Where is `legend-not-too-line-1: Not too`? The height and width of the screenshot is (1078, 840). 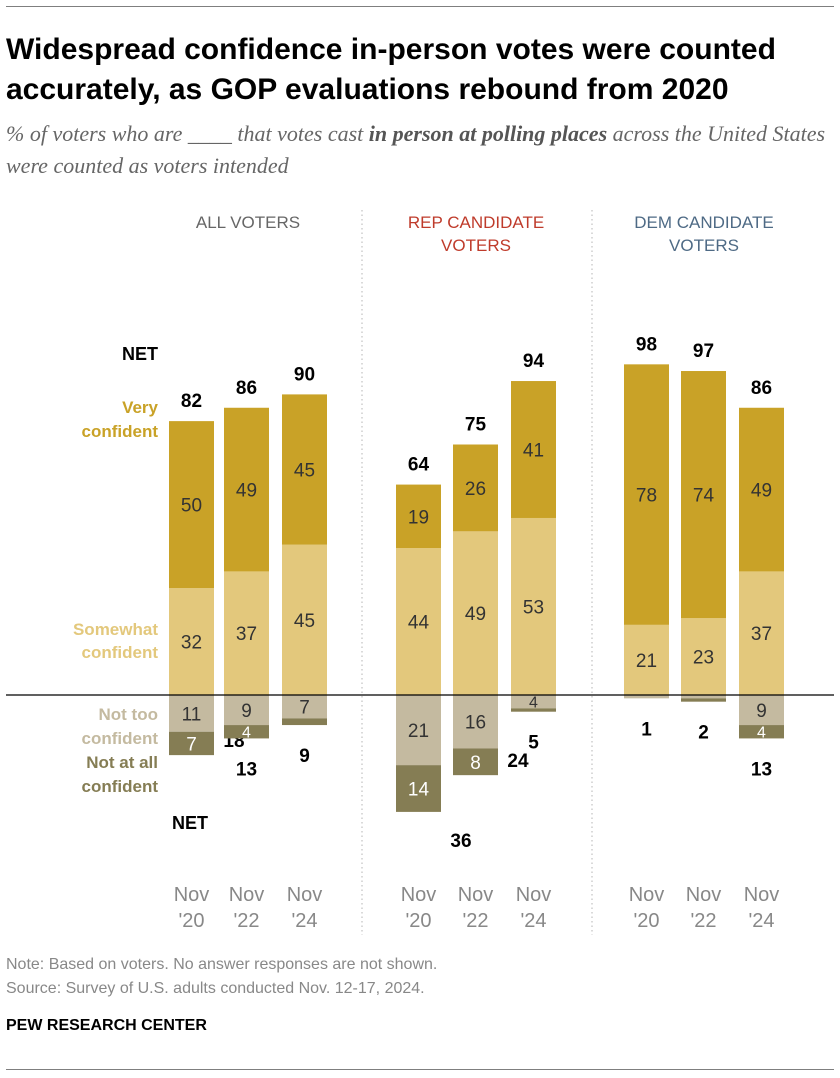 legend-not-too-line-1: Not too is located at coordinates (128, 714).